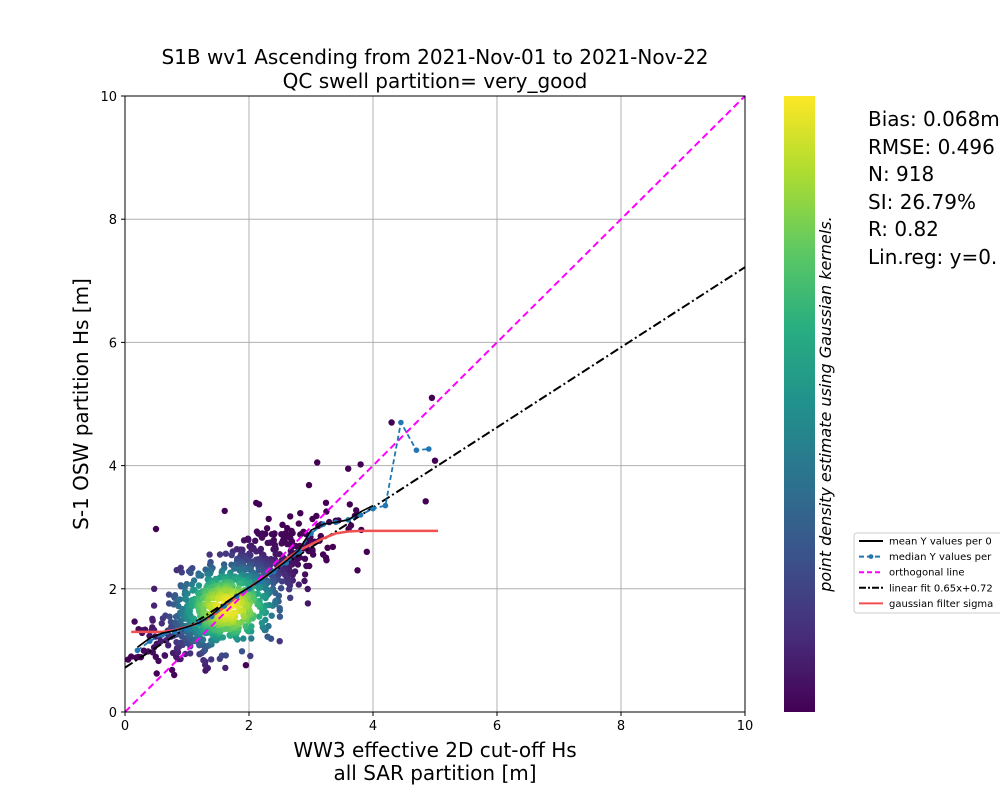  Describe the element at coordinates (373, 726) in the screenshot. I see `x-tick-label: 4` at that location.